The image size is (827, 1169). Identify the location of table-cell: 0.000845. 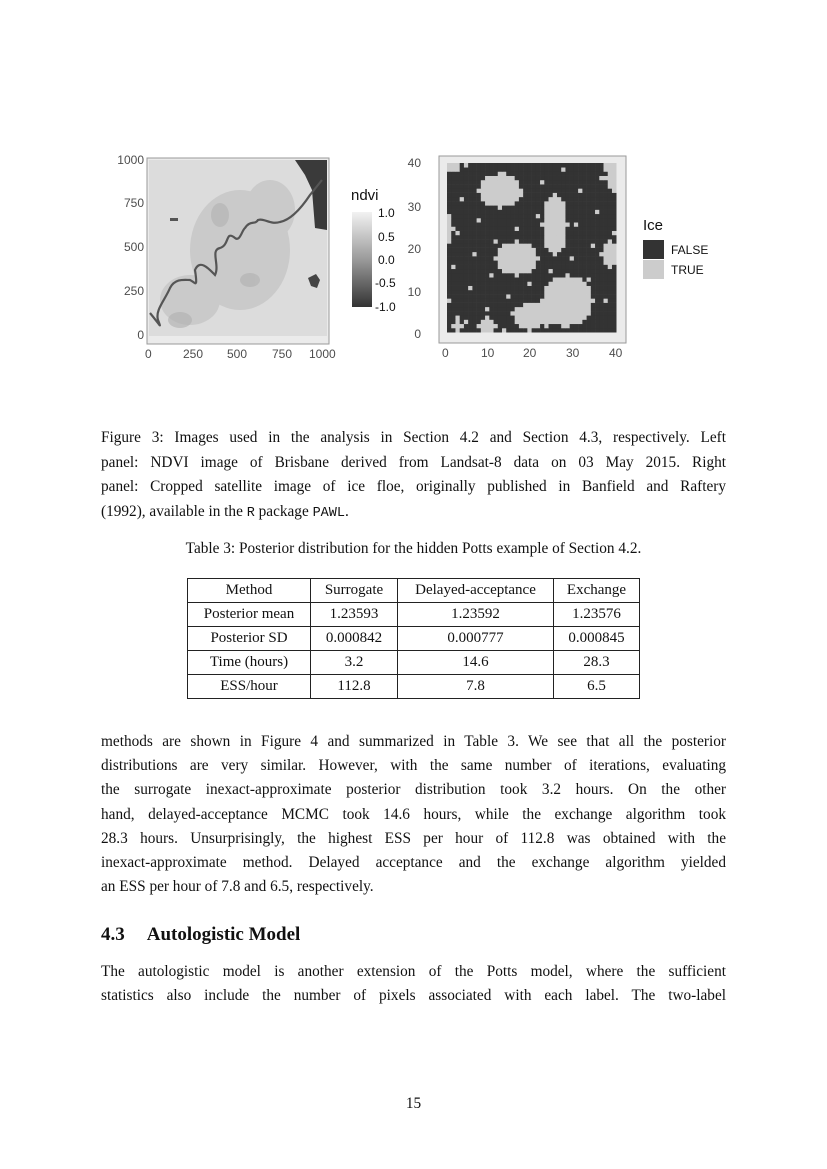
(596, 638).